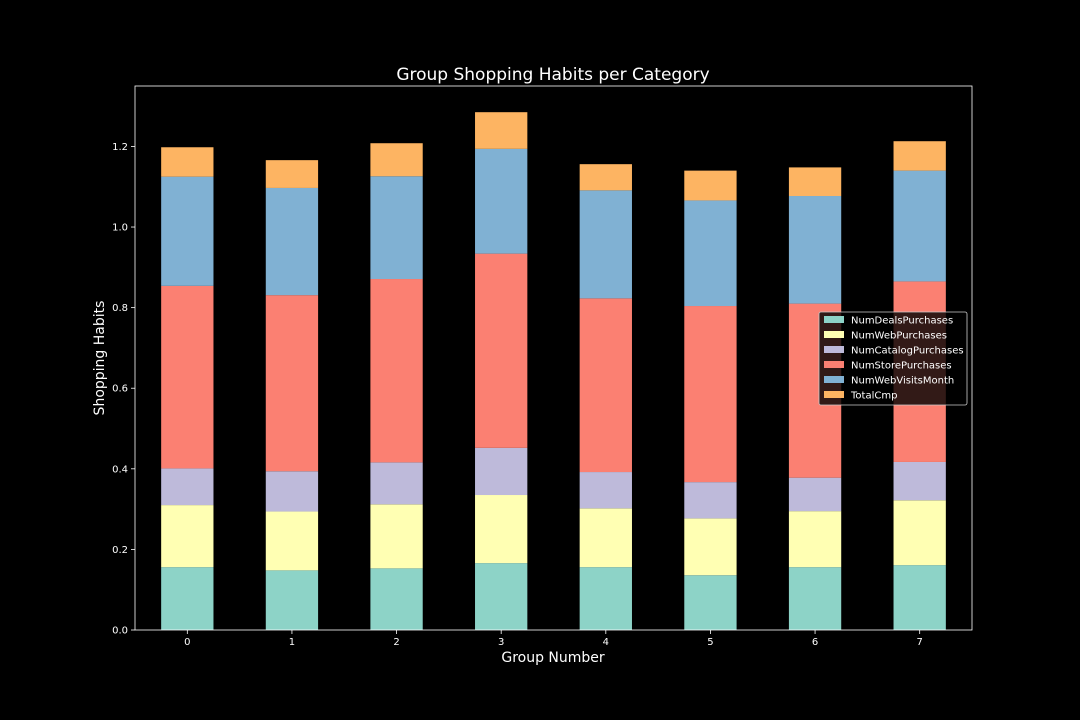 The height and width of the screenshot is (720, 1080). What do you see at coordinates (834, 379) in the screenshot?
I see `legend-swatch-NumWebVisitsMonth` at bounding box center [834, 379].